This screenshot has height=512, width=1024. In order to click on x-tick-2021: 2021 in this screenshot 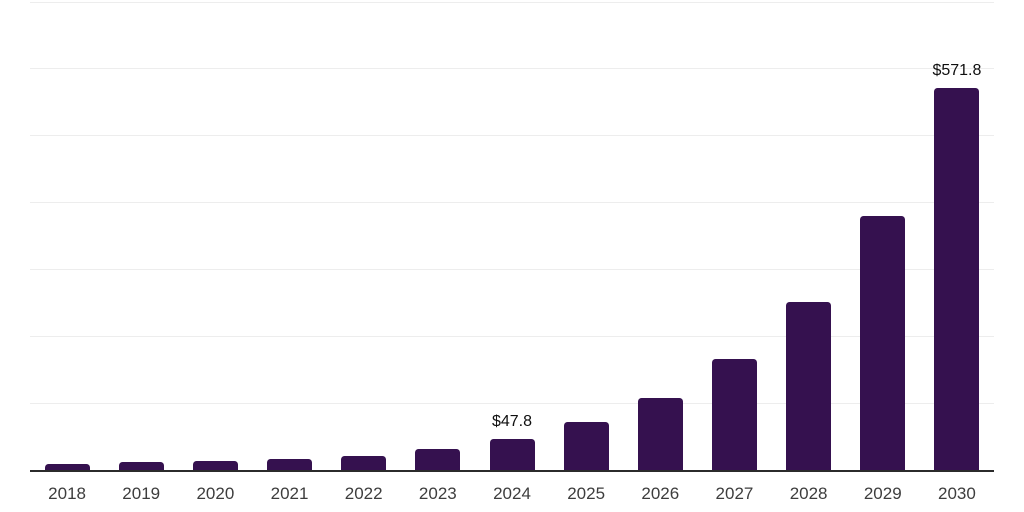, I will do `click(289, 493)`.